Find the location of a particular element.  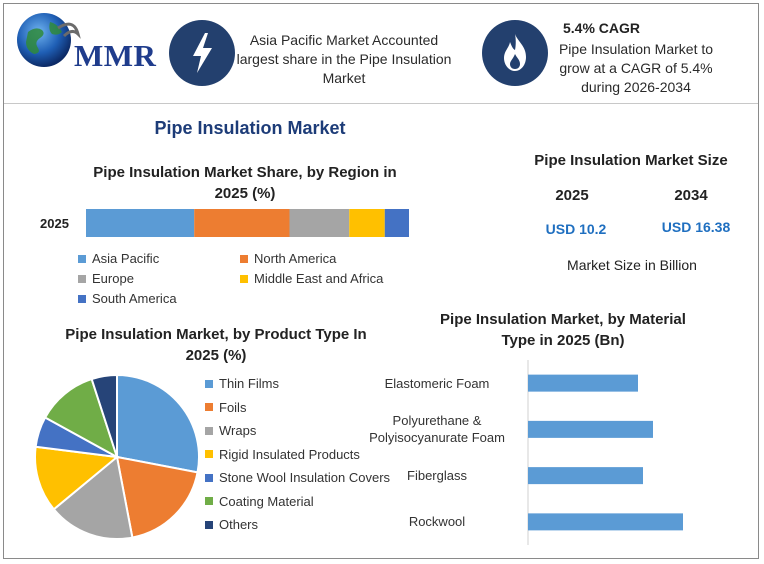

pie-legend-item: Thin Films is located at coordinates (242, 383).